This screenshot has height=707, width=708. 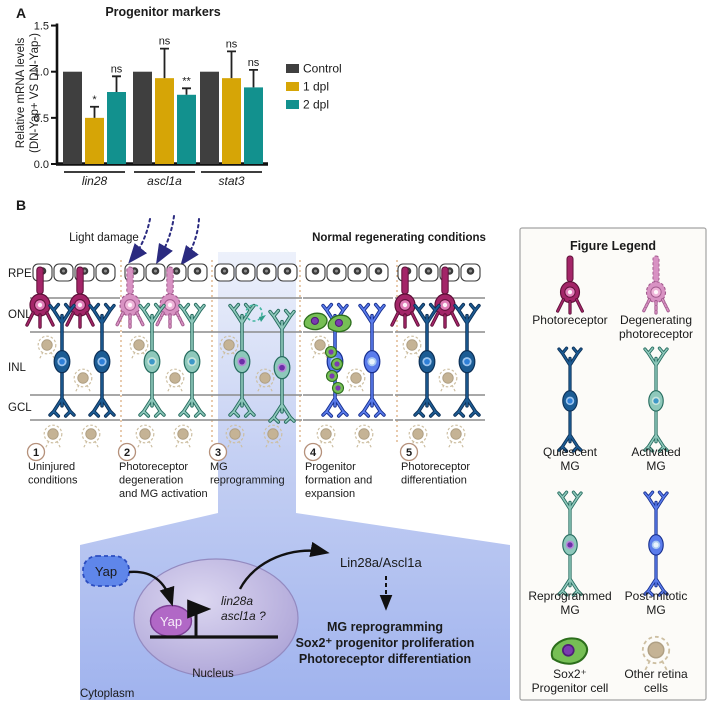 What do you see at coordinates (41, 119) in the screenshot?
I see `y-tick-label: 0.5` at bounding box center [41, 119].